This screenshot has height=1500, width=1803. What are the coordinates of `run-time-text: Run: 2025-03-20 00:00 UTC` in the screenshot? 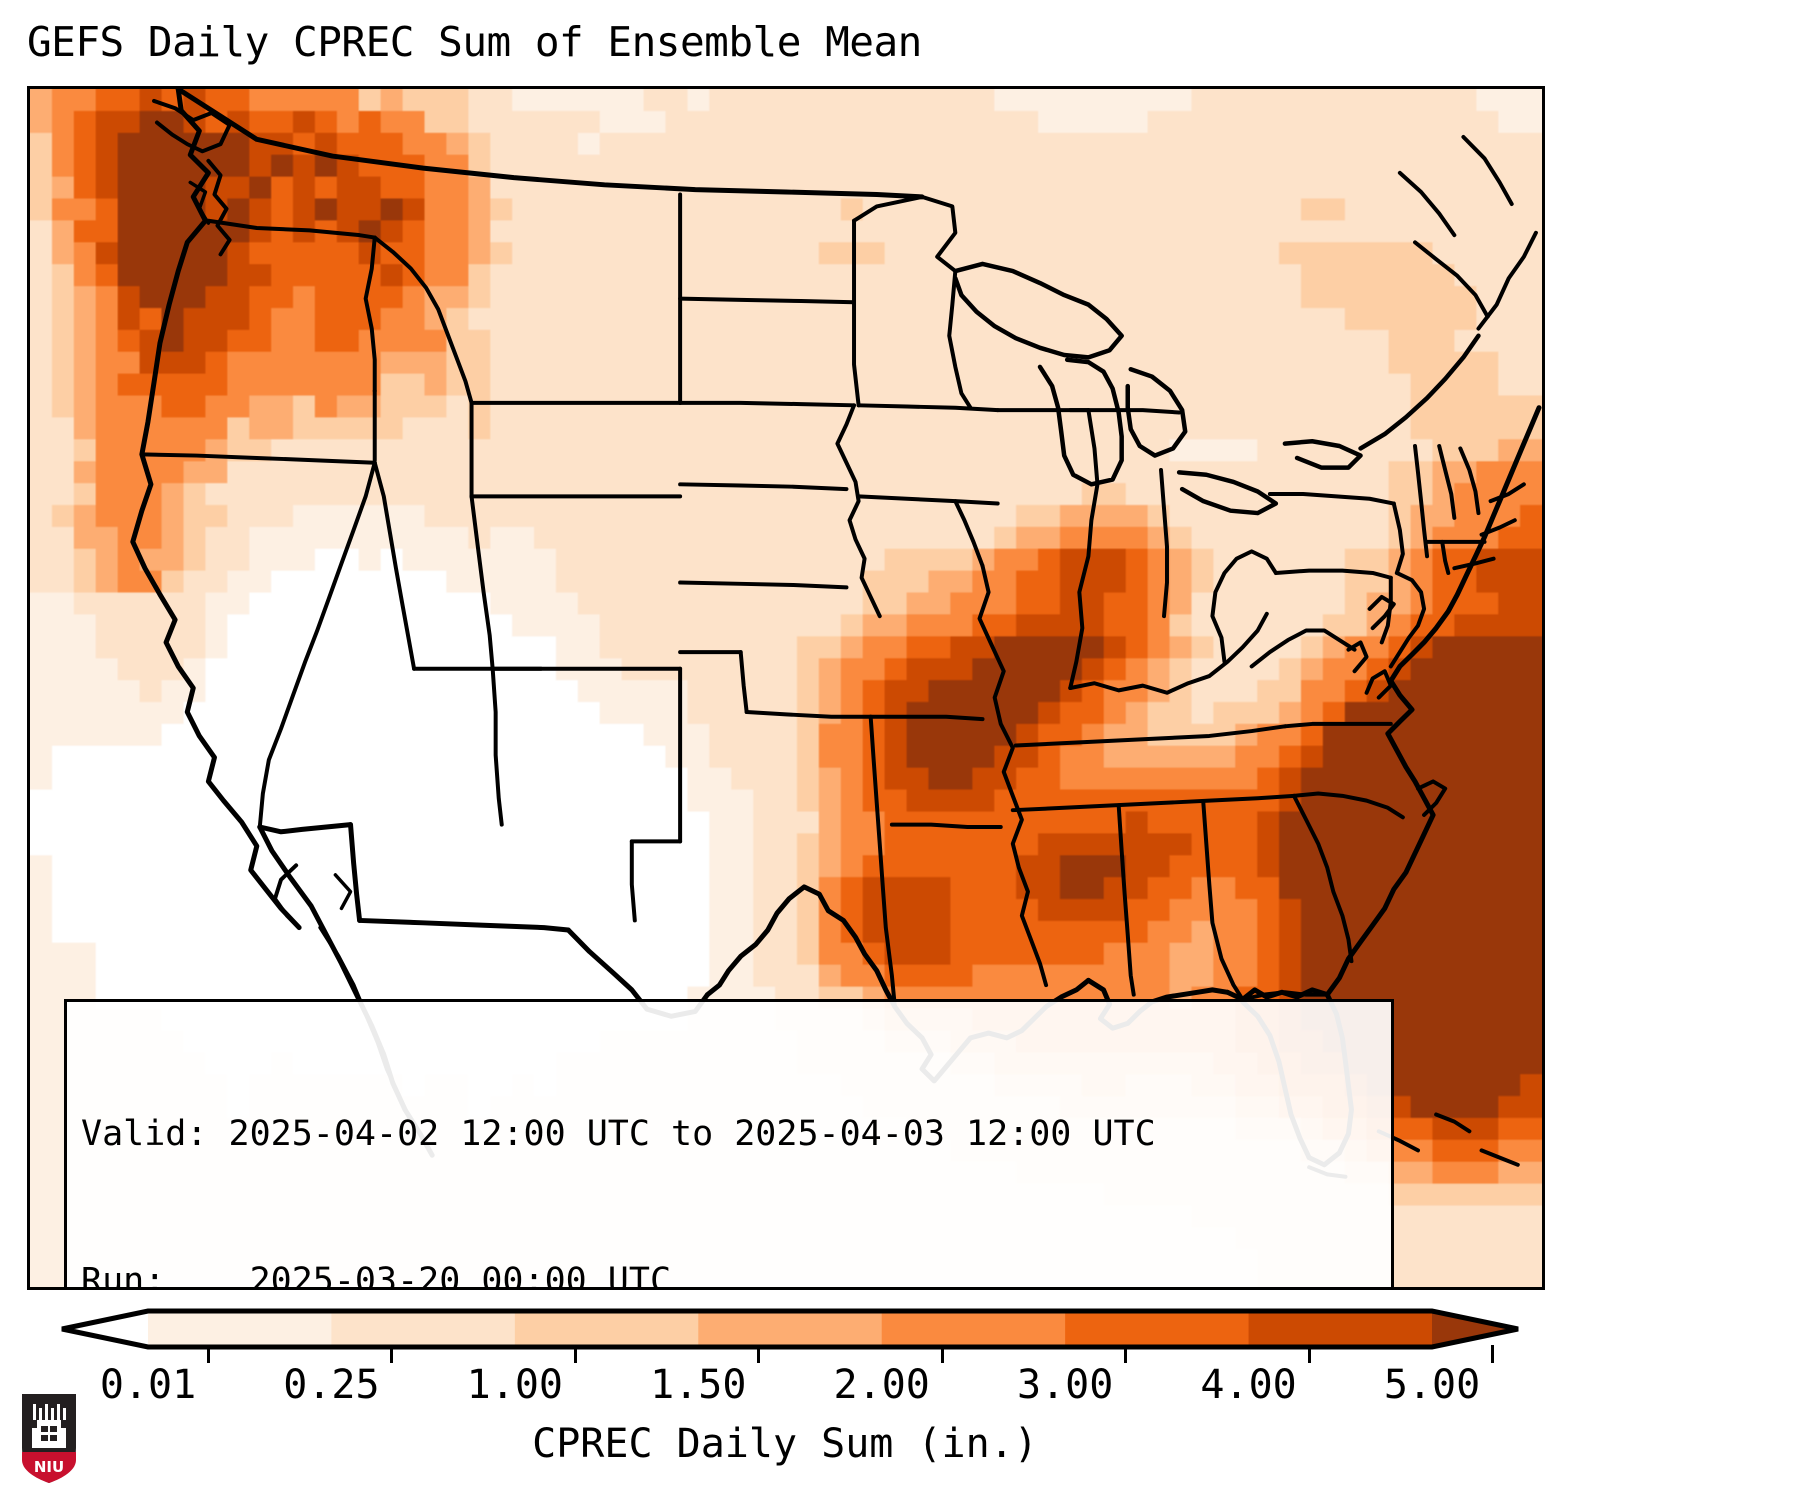 It's located at (376, 1275).